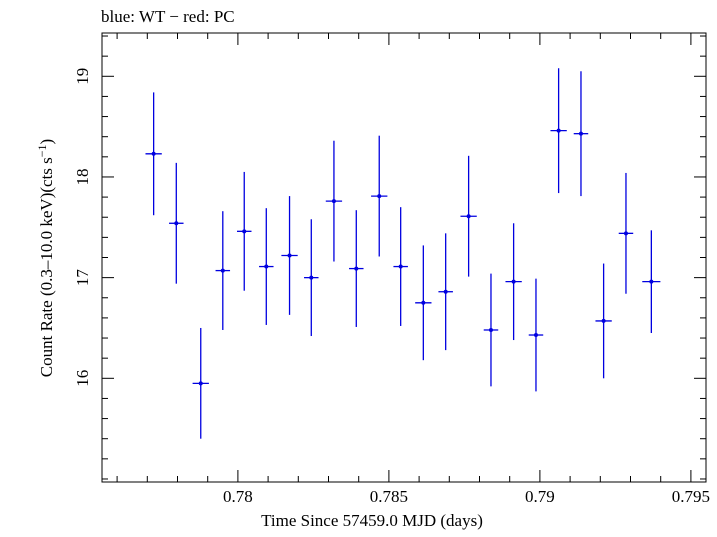  Describe the element at coordinates (168, 16) in the screenshot. I see `chart-title: blue: WT − red: PC` at that location.